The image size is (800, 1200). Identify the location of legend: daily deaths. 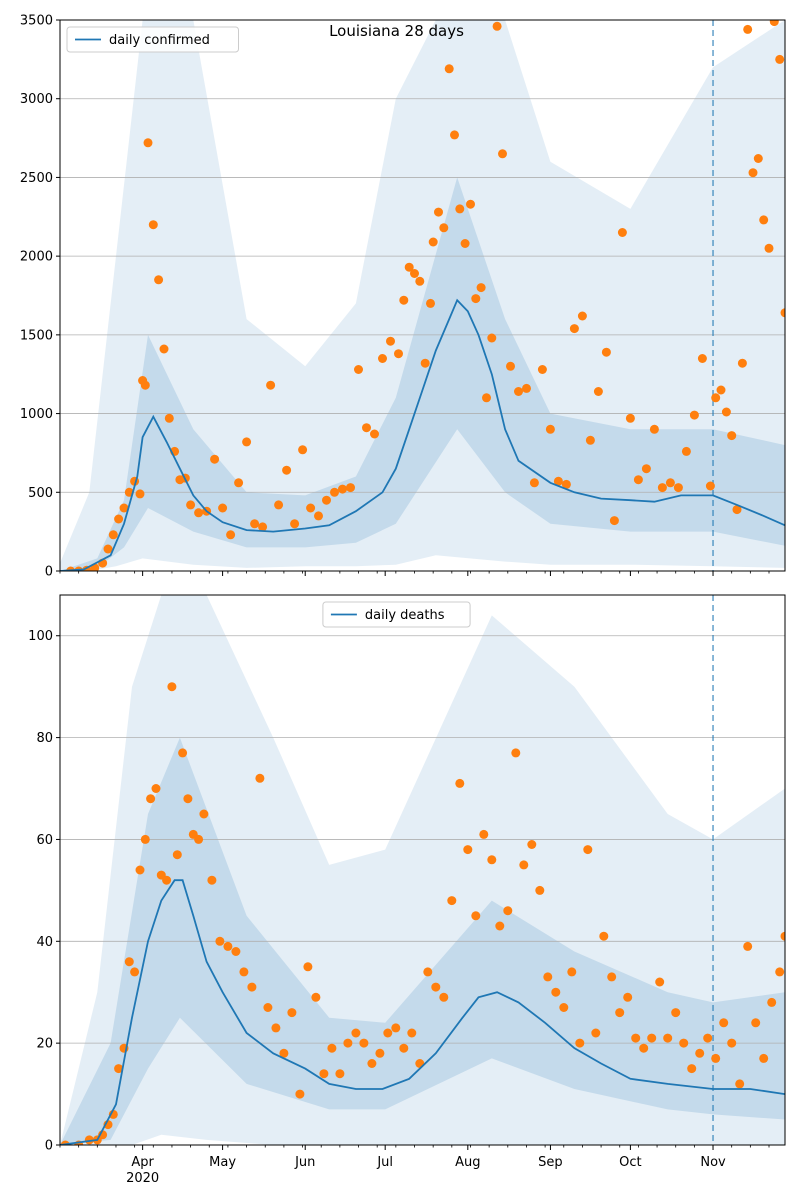
(396, 614).